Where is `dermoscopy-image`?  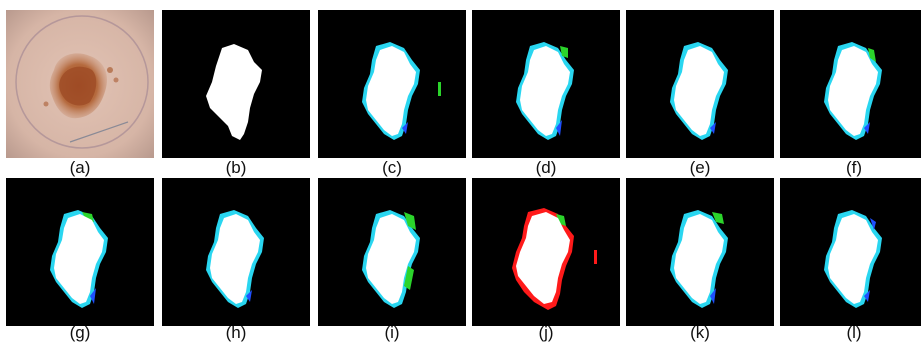
dermoscopy-image is located at coordinates (80, 84).